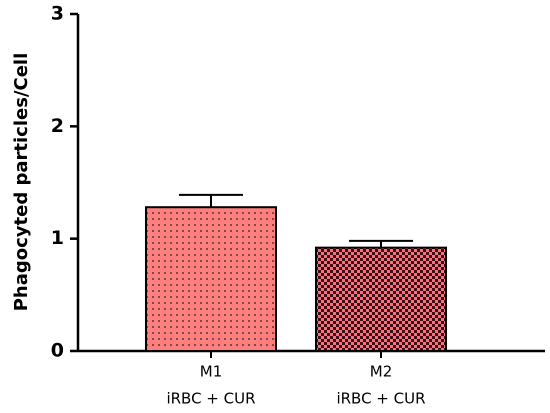 This screenshot has width=550, height=413. What do you see at coordinates (211, 372) in the screenshot?
I see `x-tick-label: M1` at bounding box center [211, 372].